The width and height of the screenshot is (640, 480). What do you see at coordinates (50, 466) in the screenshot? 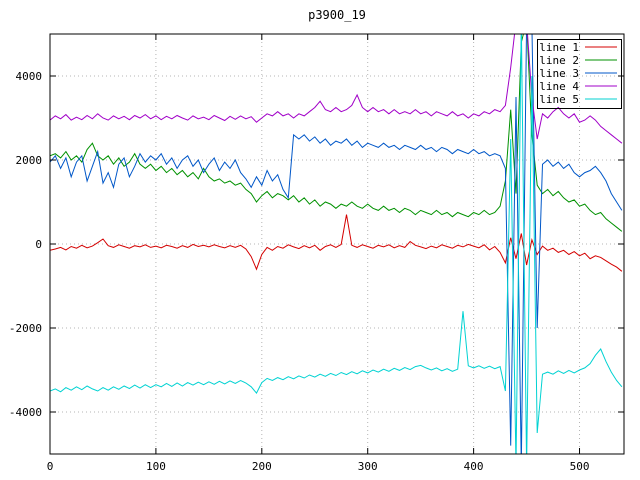
I see `x-tick-label: 0` at bounding box center [50, 466].